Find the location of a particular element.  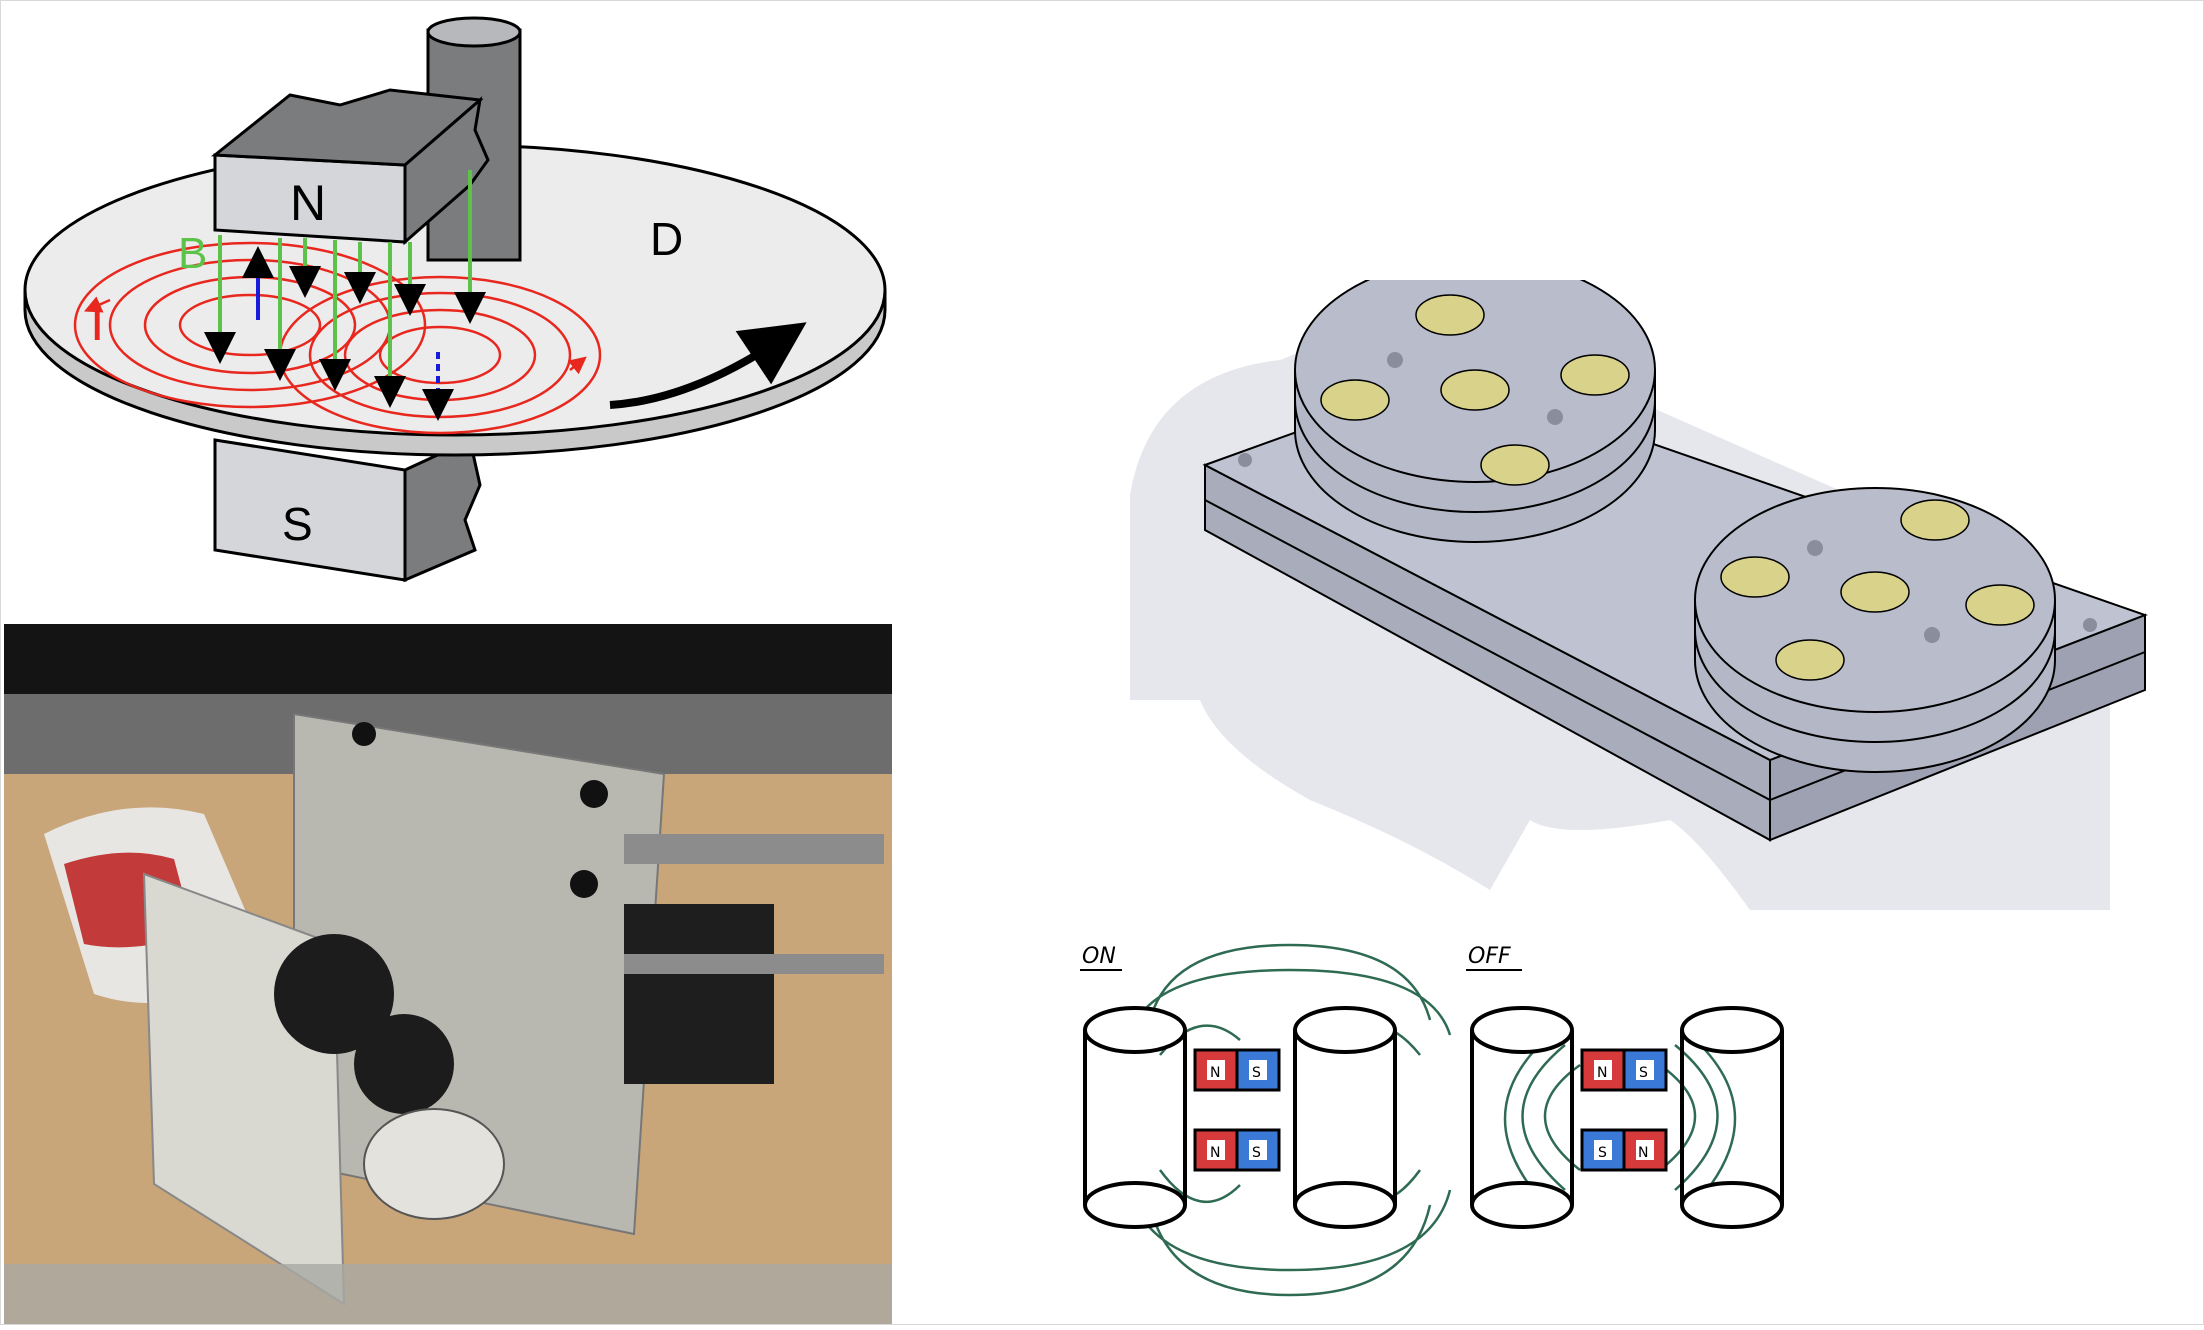

on-magnet-top: N S is located at coordinates (1237, 1070).